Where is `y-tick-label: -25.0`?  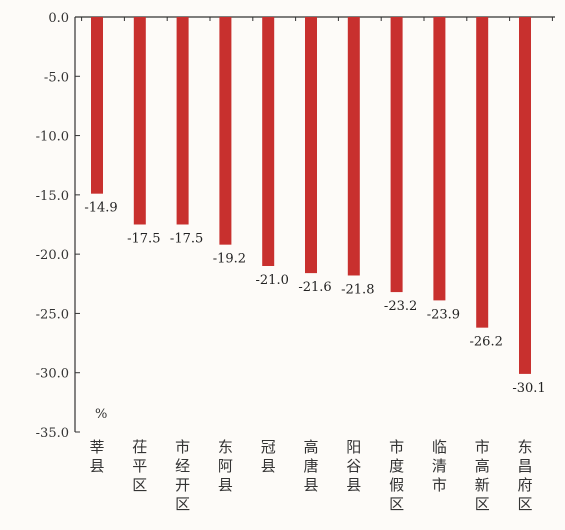 y-tick-label: -25.0 is located at coordinates (52, 314).